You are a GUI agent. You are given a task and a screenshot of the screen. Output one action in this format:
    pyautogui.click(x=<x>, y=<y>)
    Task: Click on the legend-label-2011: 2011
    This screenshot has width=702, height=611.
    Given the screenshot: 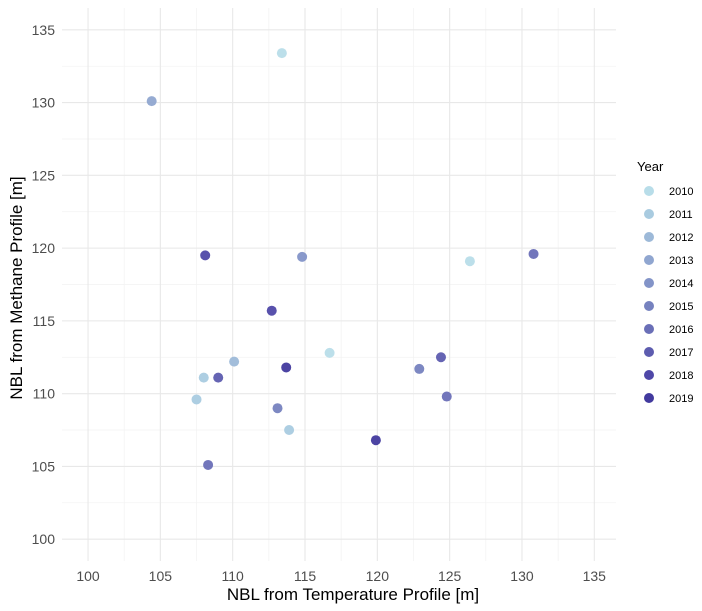 What is the action you would take?
    pyautogui.click(x=681, y=215)
    